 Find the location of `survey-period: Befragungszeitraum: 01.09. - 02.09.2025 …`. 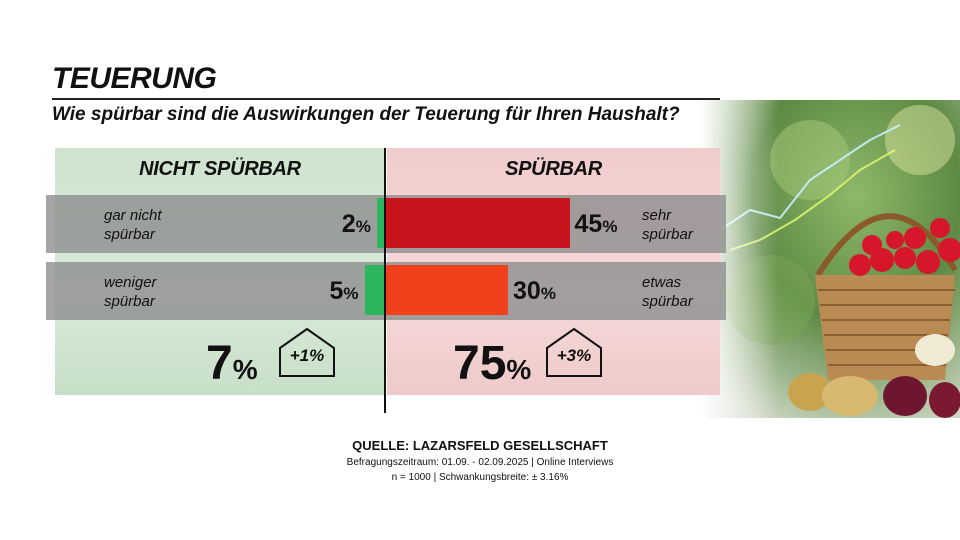

survey-period: Befragungszeitraum: 01.09. - 02.09.2025 … is located at coordinates (480, 462).